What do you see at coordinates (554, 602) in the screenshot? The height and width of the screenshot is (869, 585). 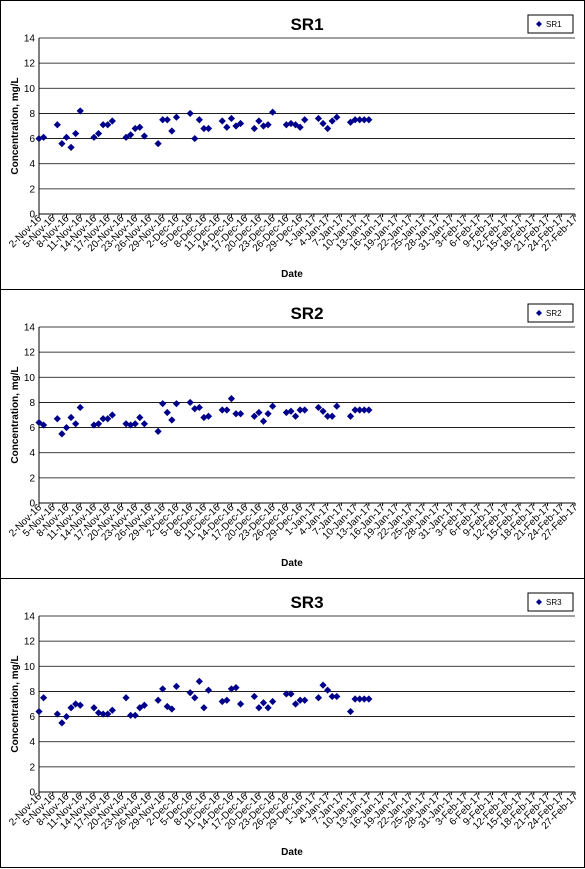 I see `legend-label: SR3` at bounding box center [554, 602].